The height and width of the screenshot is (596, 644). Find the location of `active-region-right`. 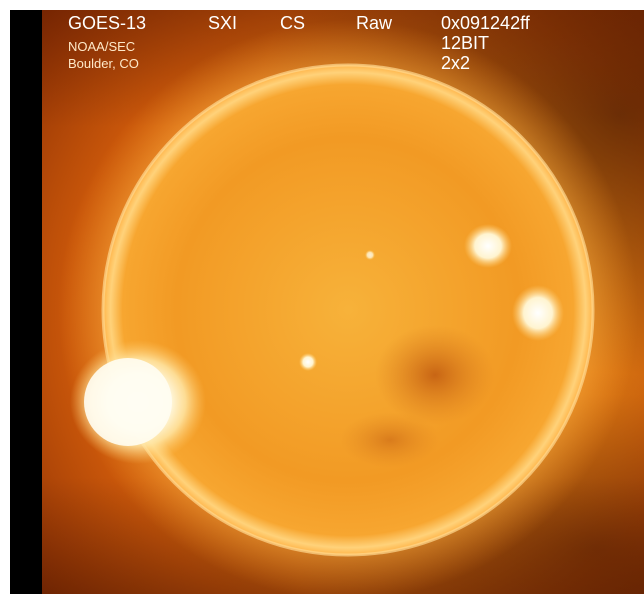

active-region-right is located at coordinates (538, 313).